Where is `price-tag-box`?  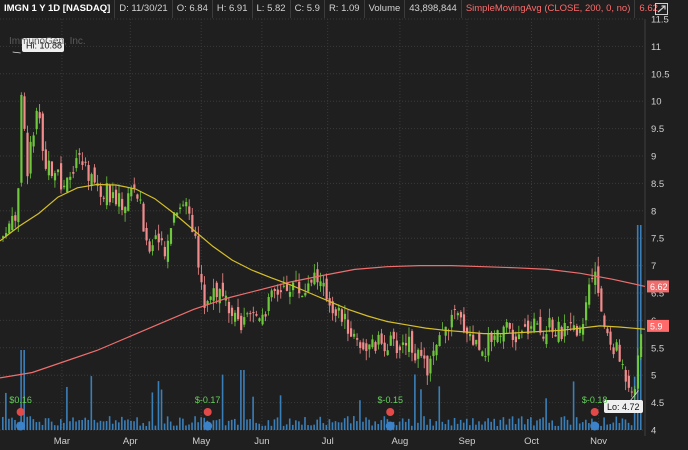
price-tag-box is located at coordinates (658, 286).